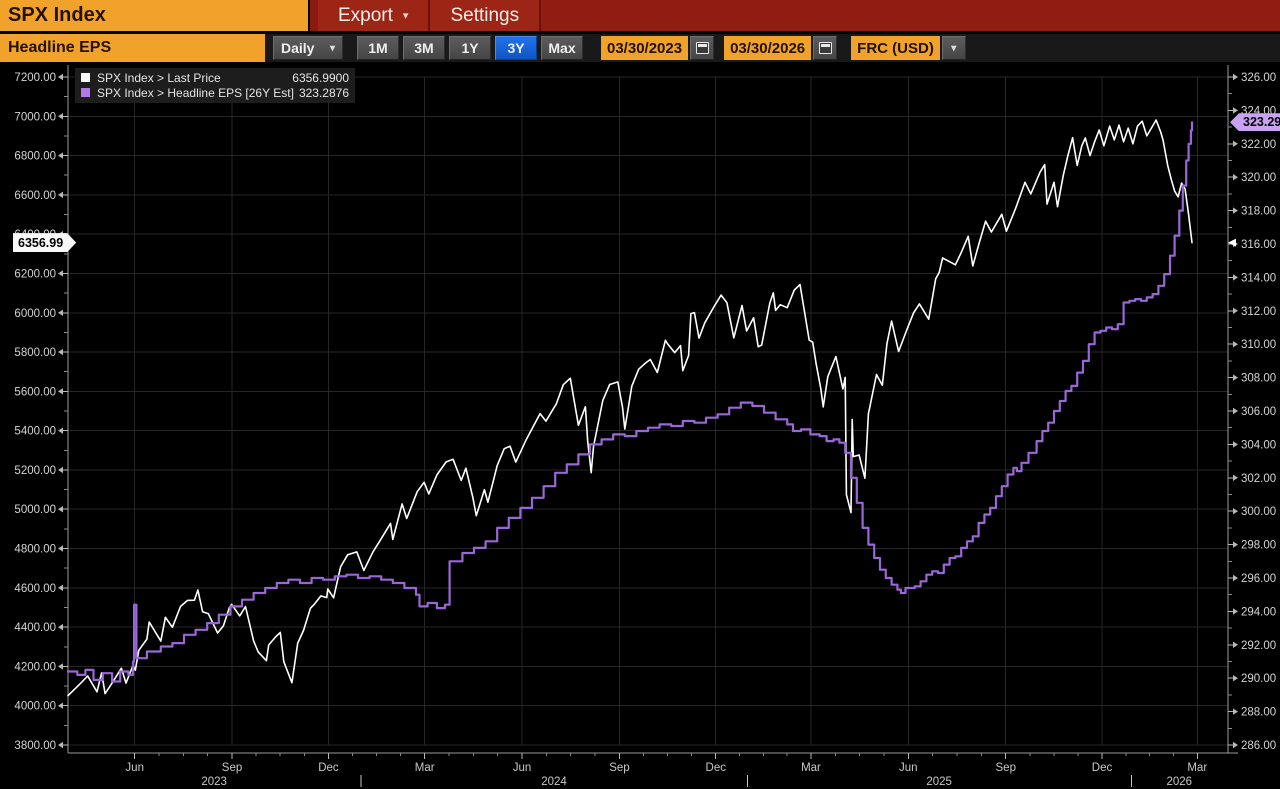 The width and height of the screenshot is (1280, 789). Describe the element at coordinates (35, 510) in the screenshot. I see `svg-text: 5000.00` at that location.